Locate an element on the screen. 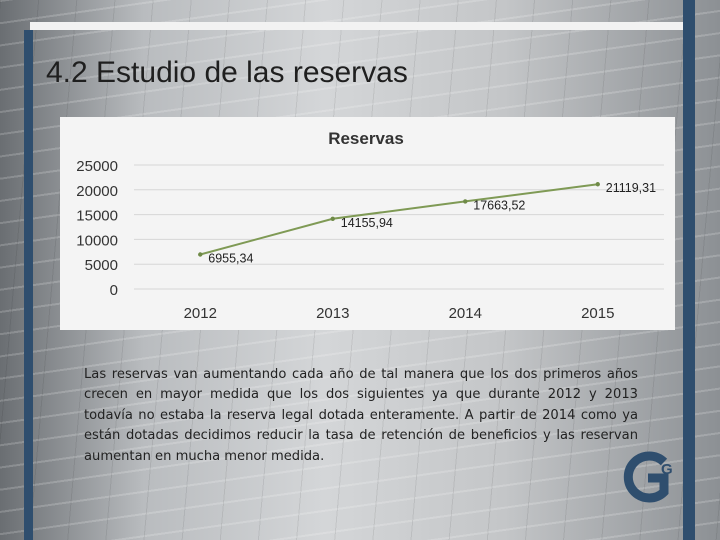 This screenshot has height=540, width=720. series-line is located at coordinates (398, 219).